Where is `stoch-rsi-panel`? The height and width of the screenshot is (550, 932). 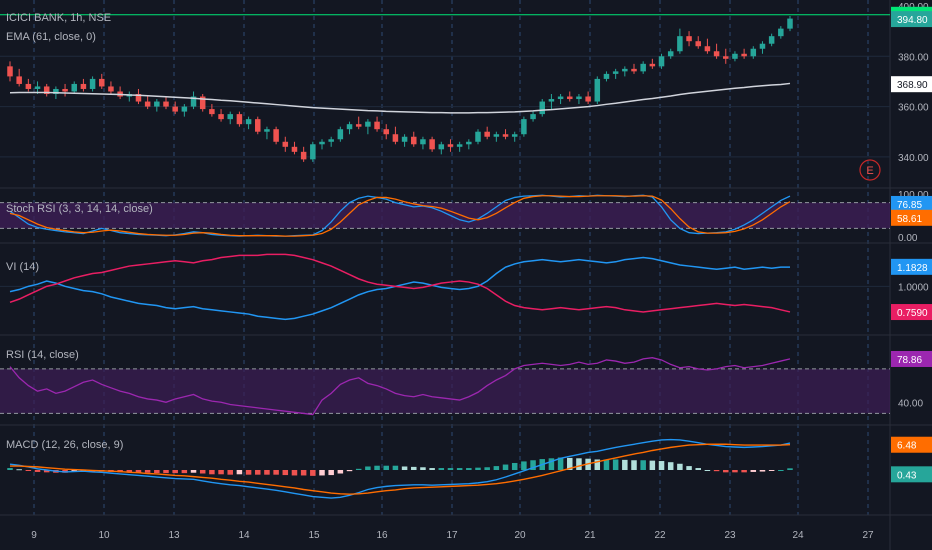 stoch-rsi-panel is located at coordinates (445, 215).